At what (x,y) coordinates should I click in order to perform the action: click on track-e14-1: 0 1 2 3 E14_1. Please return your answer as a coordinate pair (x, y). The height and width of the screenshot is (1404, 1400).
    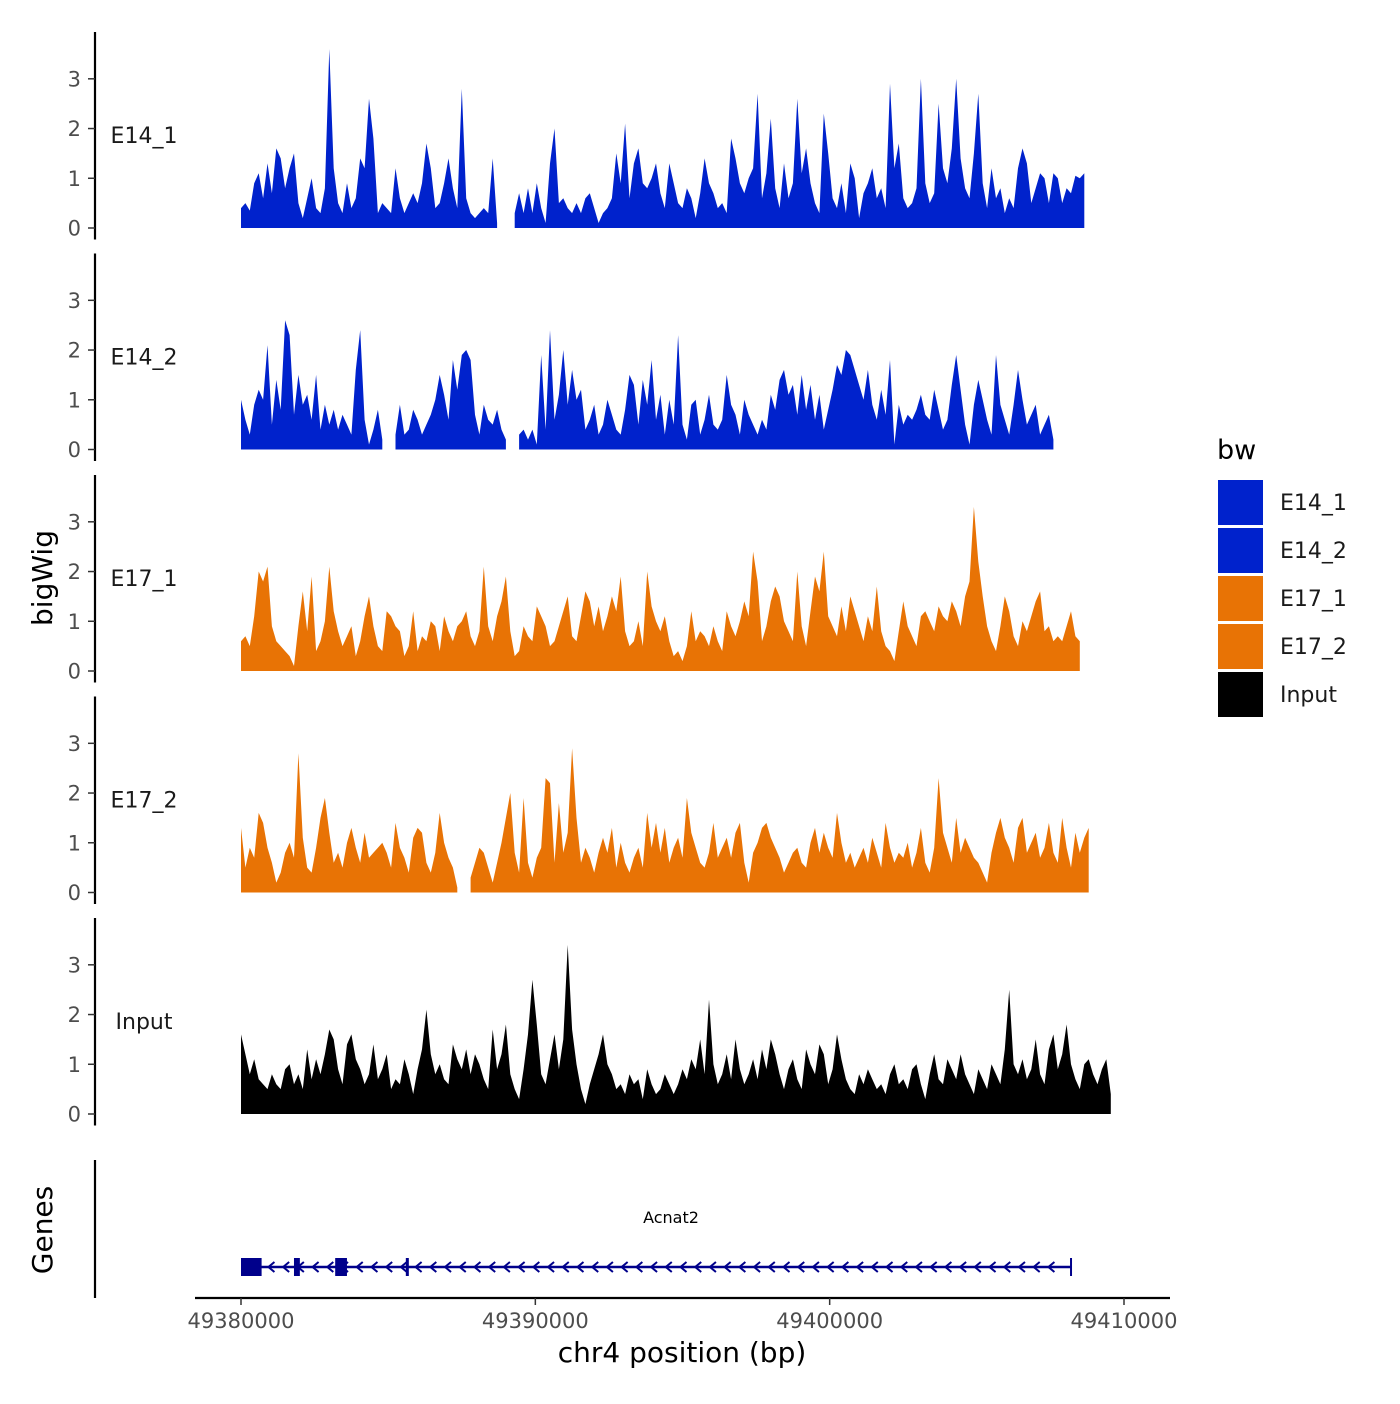
    Looking at the image, I should click on (576, 136).